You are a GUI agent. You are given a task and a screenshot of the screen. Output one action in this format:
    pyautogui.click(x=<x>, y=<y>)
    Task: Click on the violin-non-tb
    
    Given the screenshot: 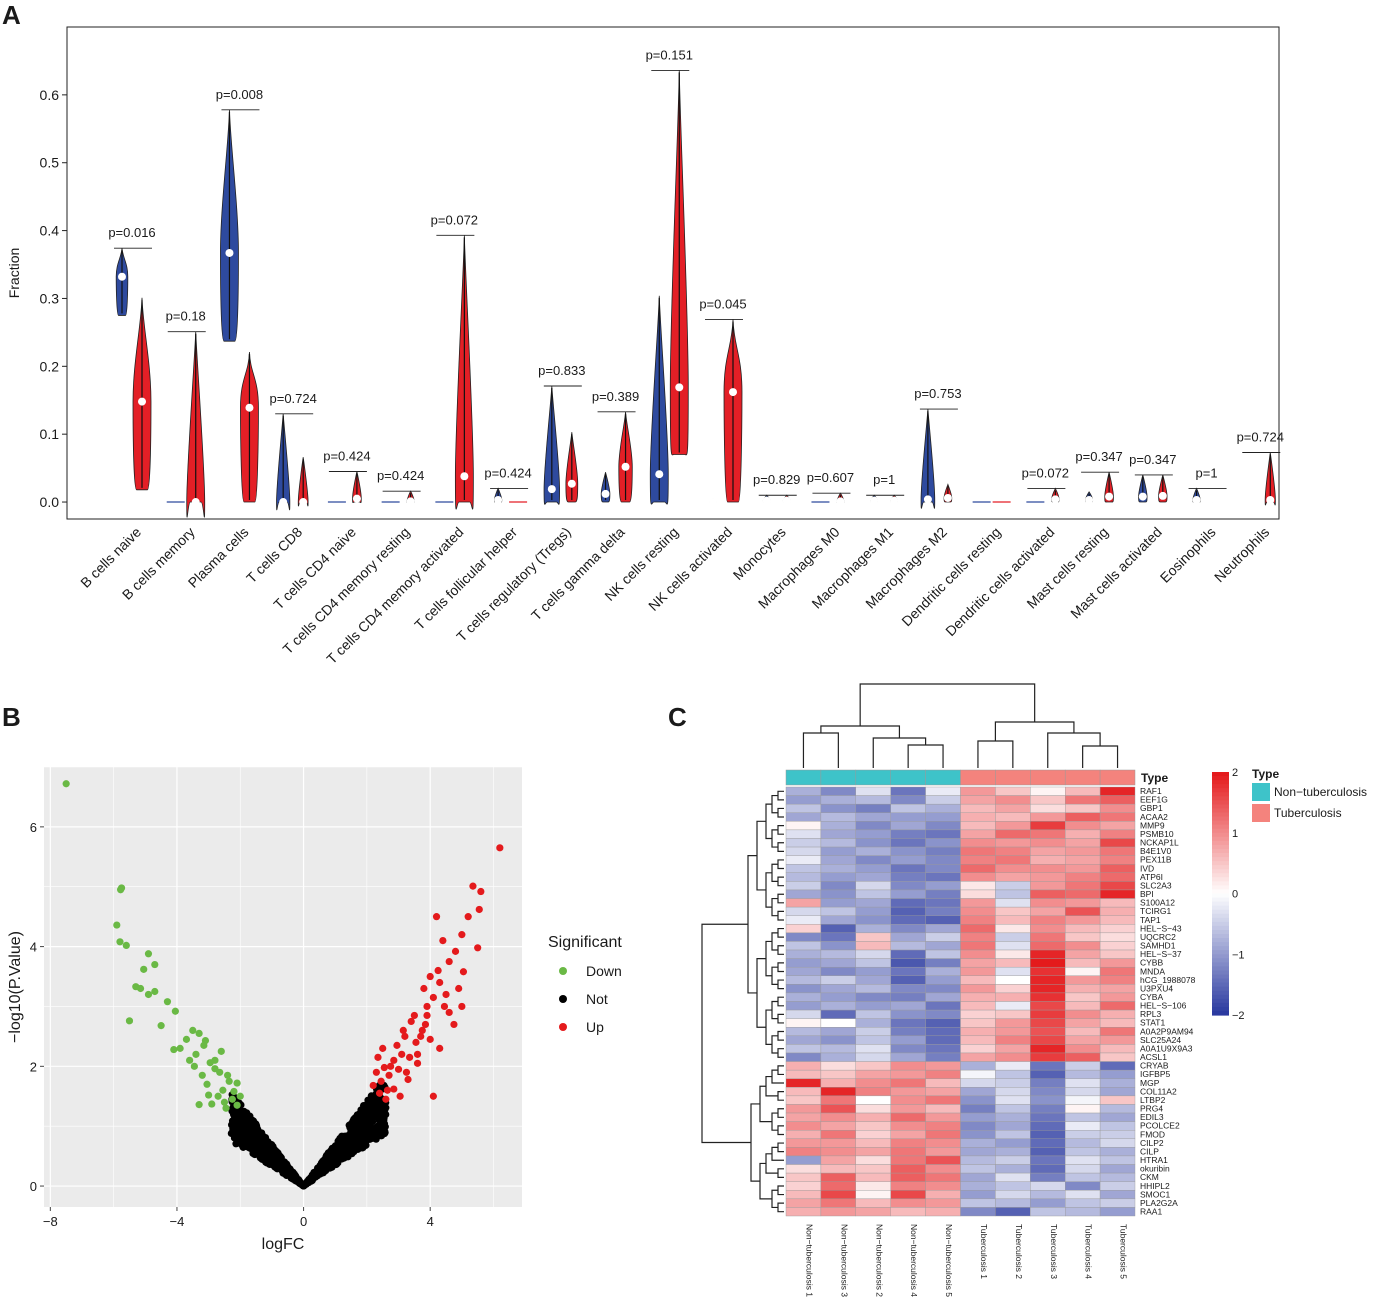 What is the action you would take?
    pyautogui.click(x=659, y=400)
    